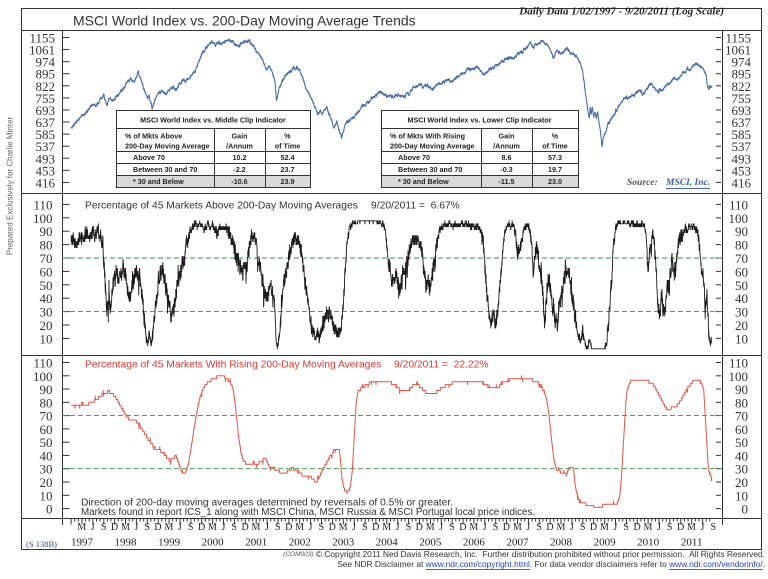 The image size is (768, 579). Describe the element at coordinates (742, 74) in the screenshot. I see `svg-text: 895` at that location.